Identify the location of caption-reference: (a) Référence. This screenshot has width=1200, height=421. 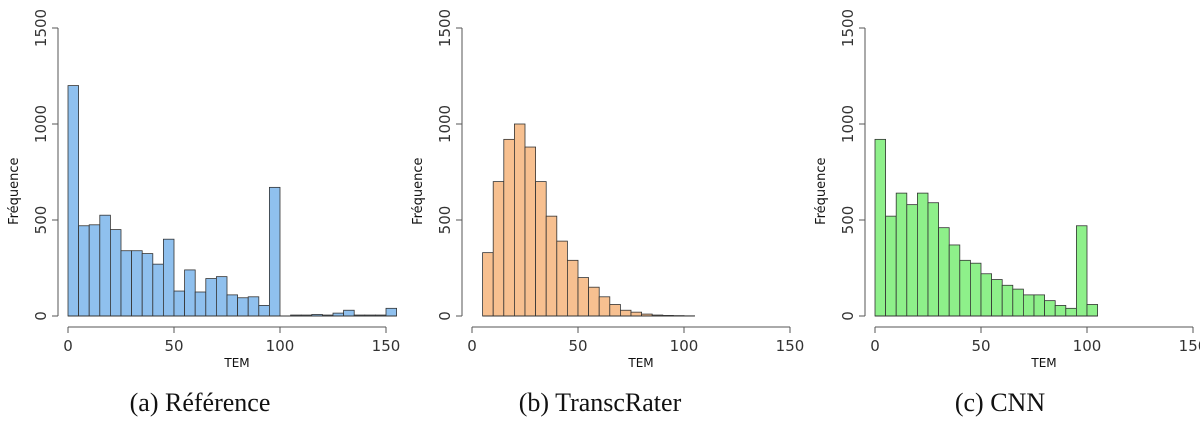
(200, 402).